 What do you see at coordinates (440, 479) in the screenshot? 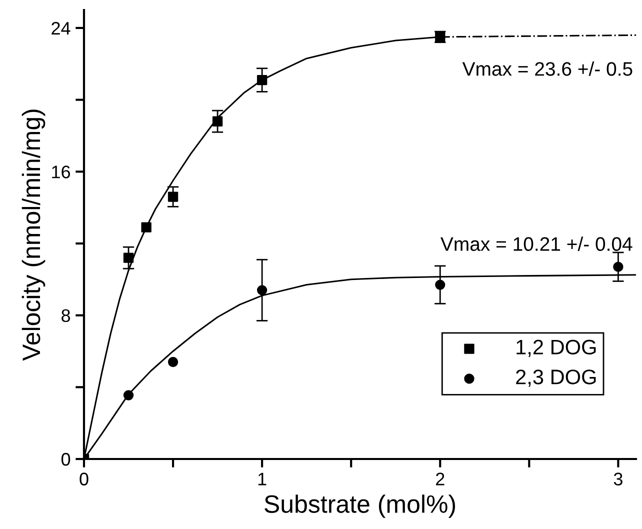
I see `x-tick-label: 2` at bounding box center [440, 479].